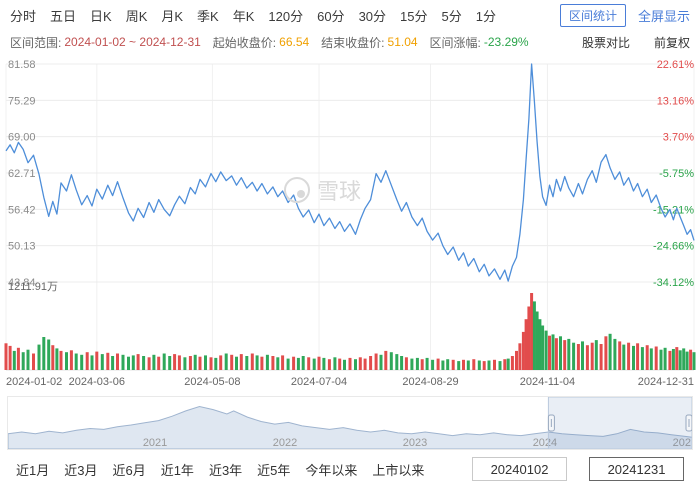  What do you see at coordinates (286, 16) in the screenshot?
I see `period-tab: 120分` at bounding box center [286, 16].